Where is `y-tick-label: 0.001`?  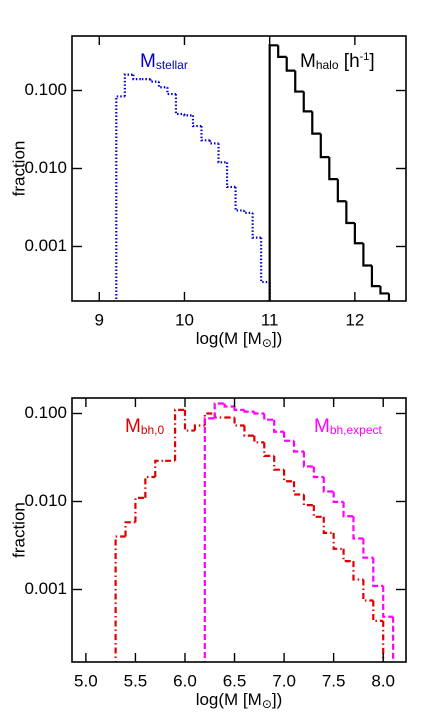
y-tick-label: 0.001 is located at coordinates (45, 245).